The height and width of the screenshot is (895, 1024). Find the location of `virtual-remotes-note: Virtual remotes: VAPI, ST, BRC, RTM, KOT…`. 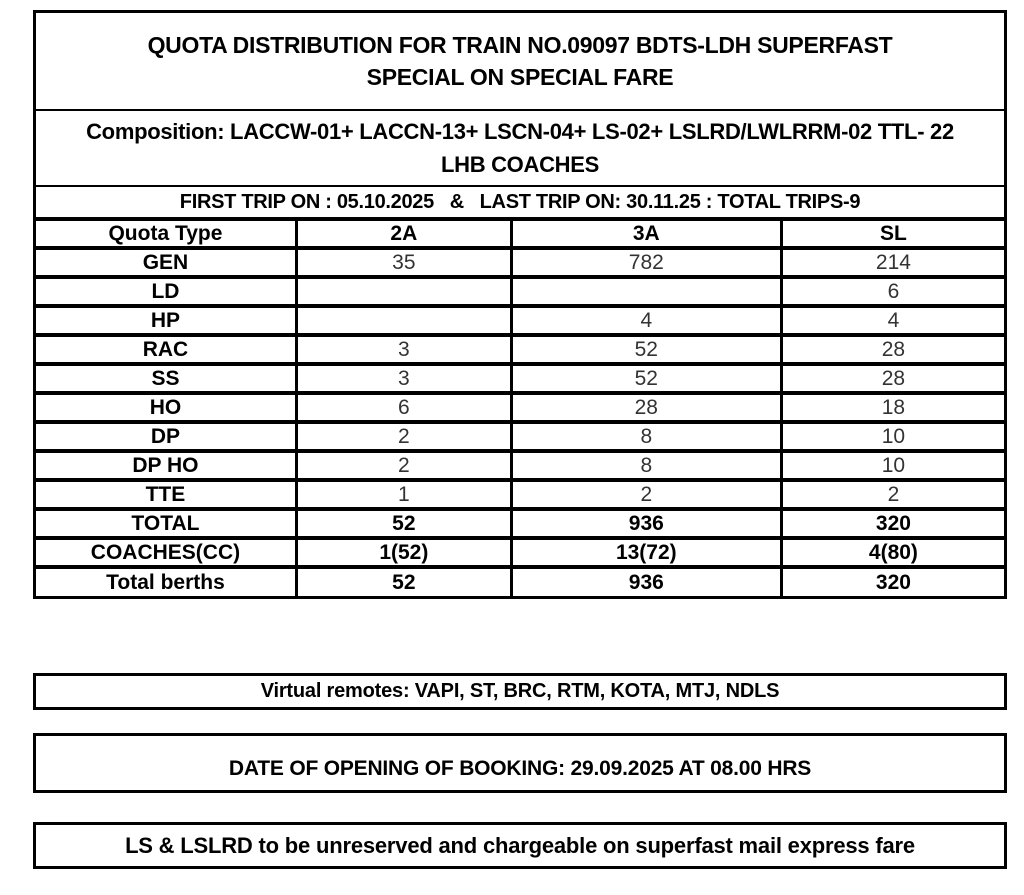

virtual-remotes-note: Virtual remotes: VAPI, ST, BRC, RTM, KOT… is located at coordinates (520, 691).